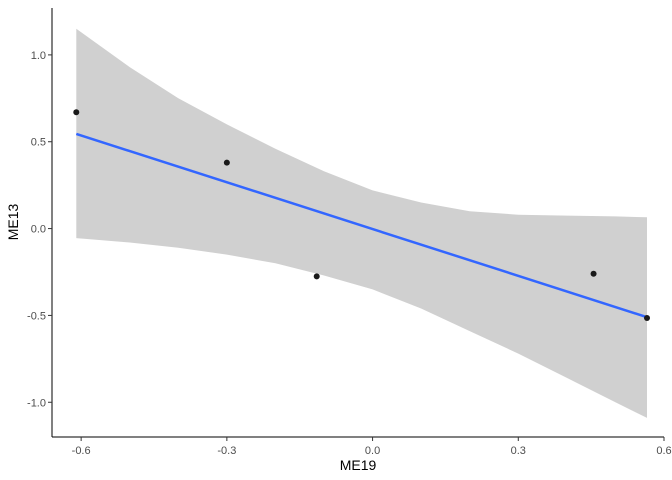  I want to click on y-axis-title: ME13, so click(13, 222).